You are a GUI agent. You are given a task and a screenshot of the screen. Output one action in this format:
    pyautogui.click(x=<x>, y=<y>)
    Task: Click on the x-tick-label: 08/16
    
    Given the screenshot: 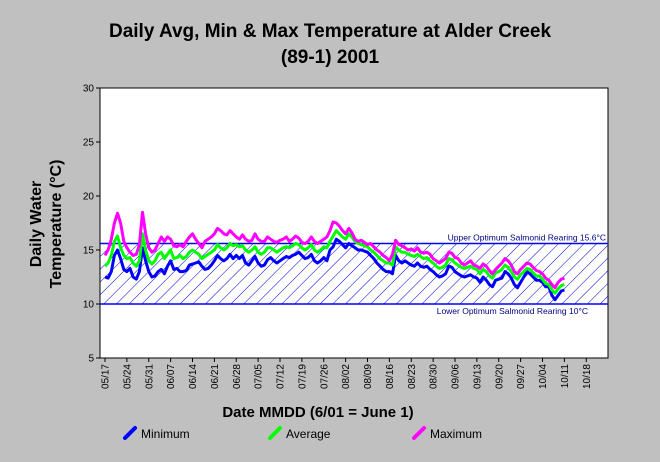 What is the action you would take?
    pyautogui.click(x=390, y=376)
    